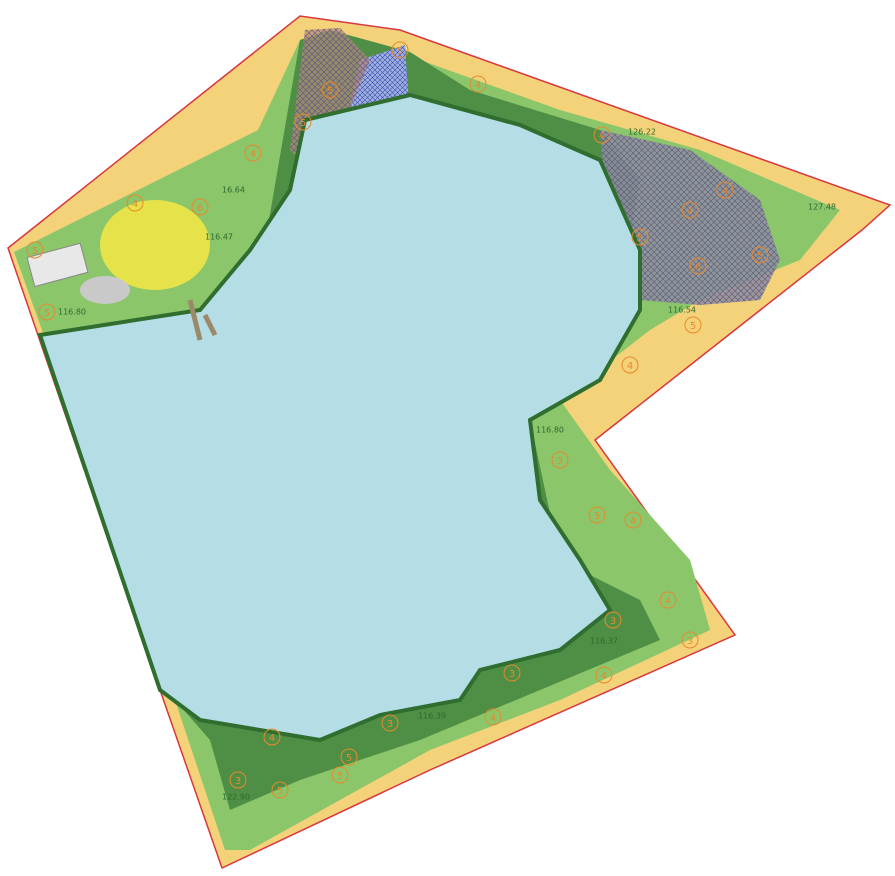 The width and height of the screenshot is (895, 876). Describe the element at coordinates (682, 310) in the screenshot. I see `elevation-label: 116.54` at that location.